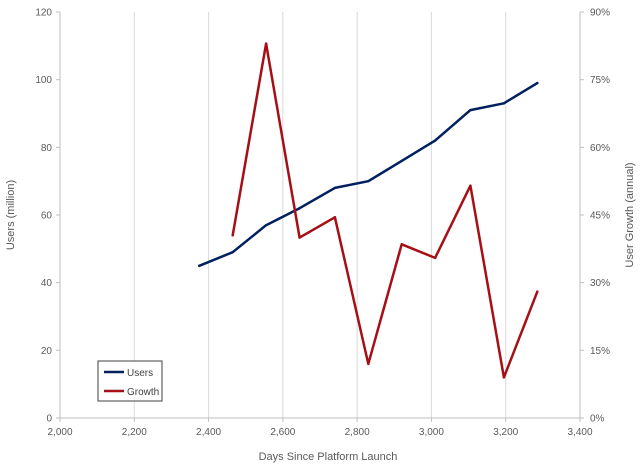 This screenshot has width=640, height=465. What do you see at coordinates (47, 148) in the screenshot?
I see `y-left-tick-label: 80` at bounding box center [47, 148].